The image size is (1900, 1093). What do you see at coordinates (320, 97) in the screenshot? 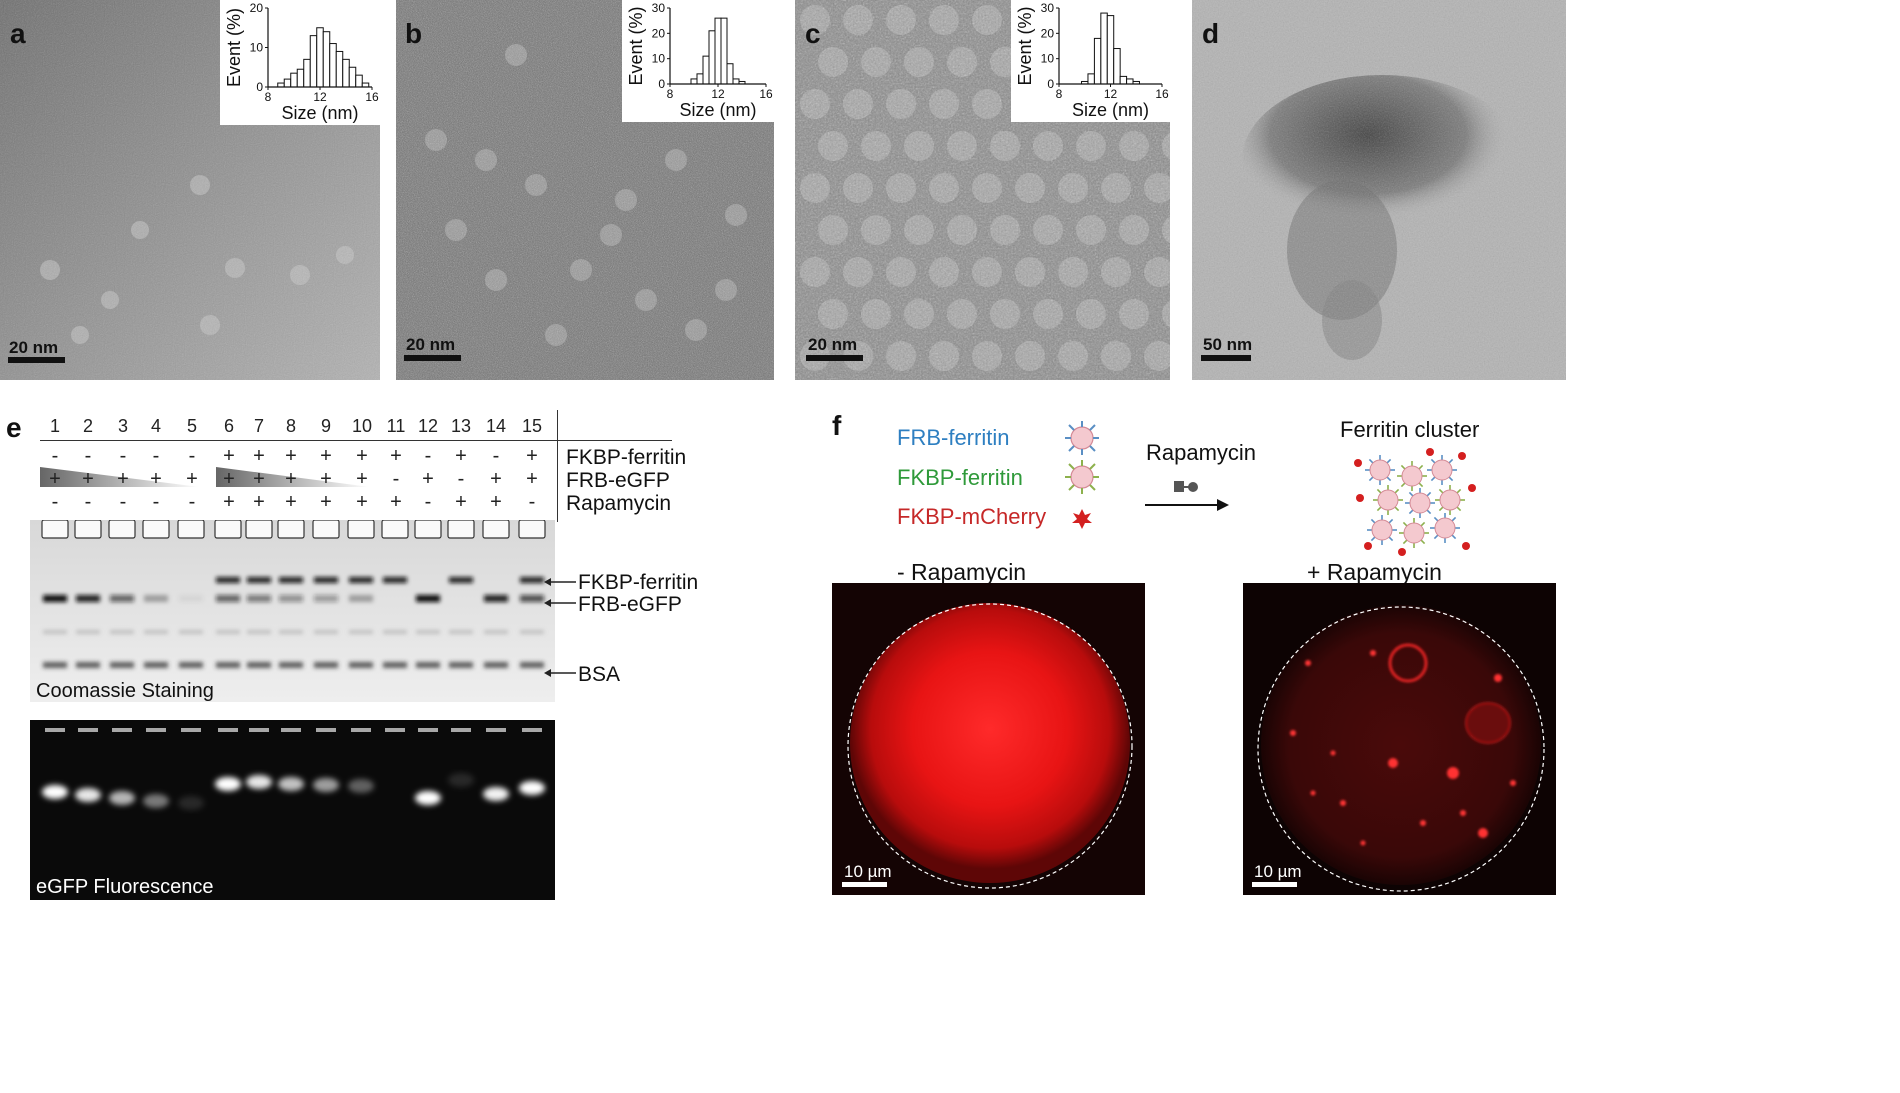
I see `x-tick-label: 12` at bounding box center [320, 97].